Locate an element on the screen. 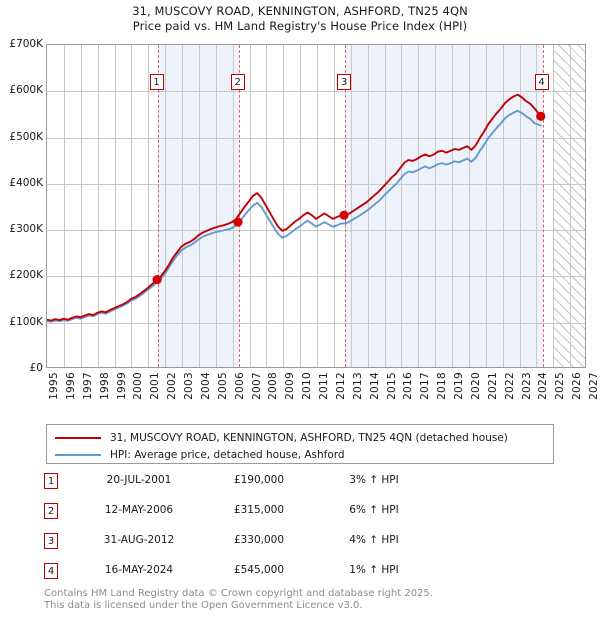 The height and width of the screenshot is (620, 600). transaction-hpi-delta: 1% ↑ HPI is located at coordinates (374, 570).